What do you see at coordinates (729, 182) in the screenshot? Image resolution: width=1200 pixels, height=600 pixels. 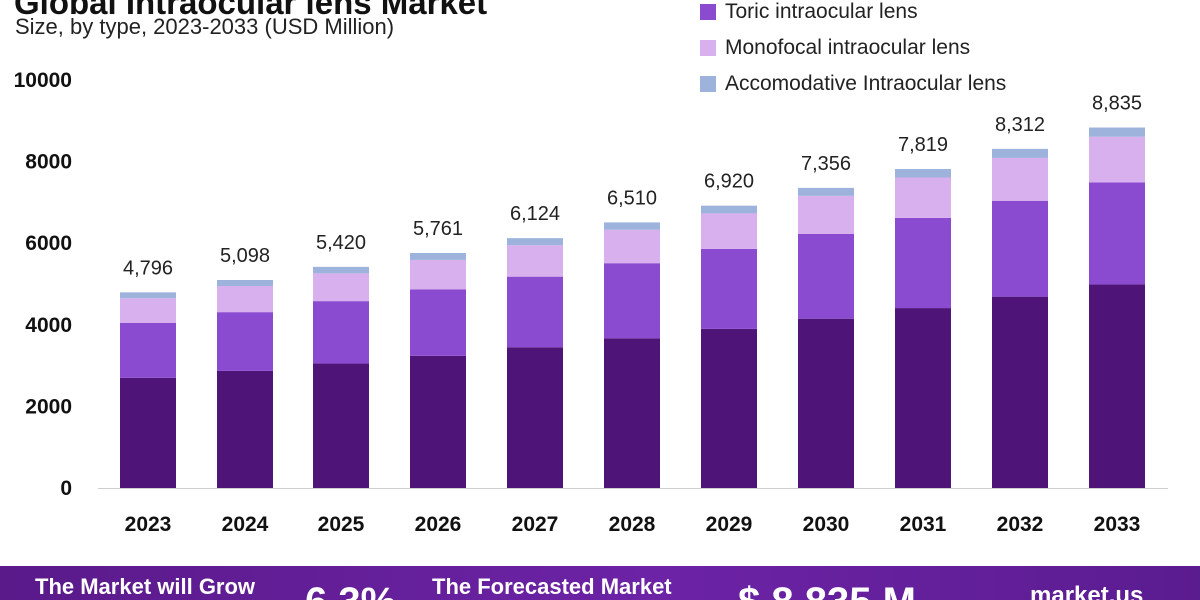 I see `bar-total-label: 6,920` at bounding box center [729, 182].